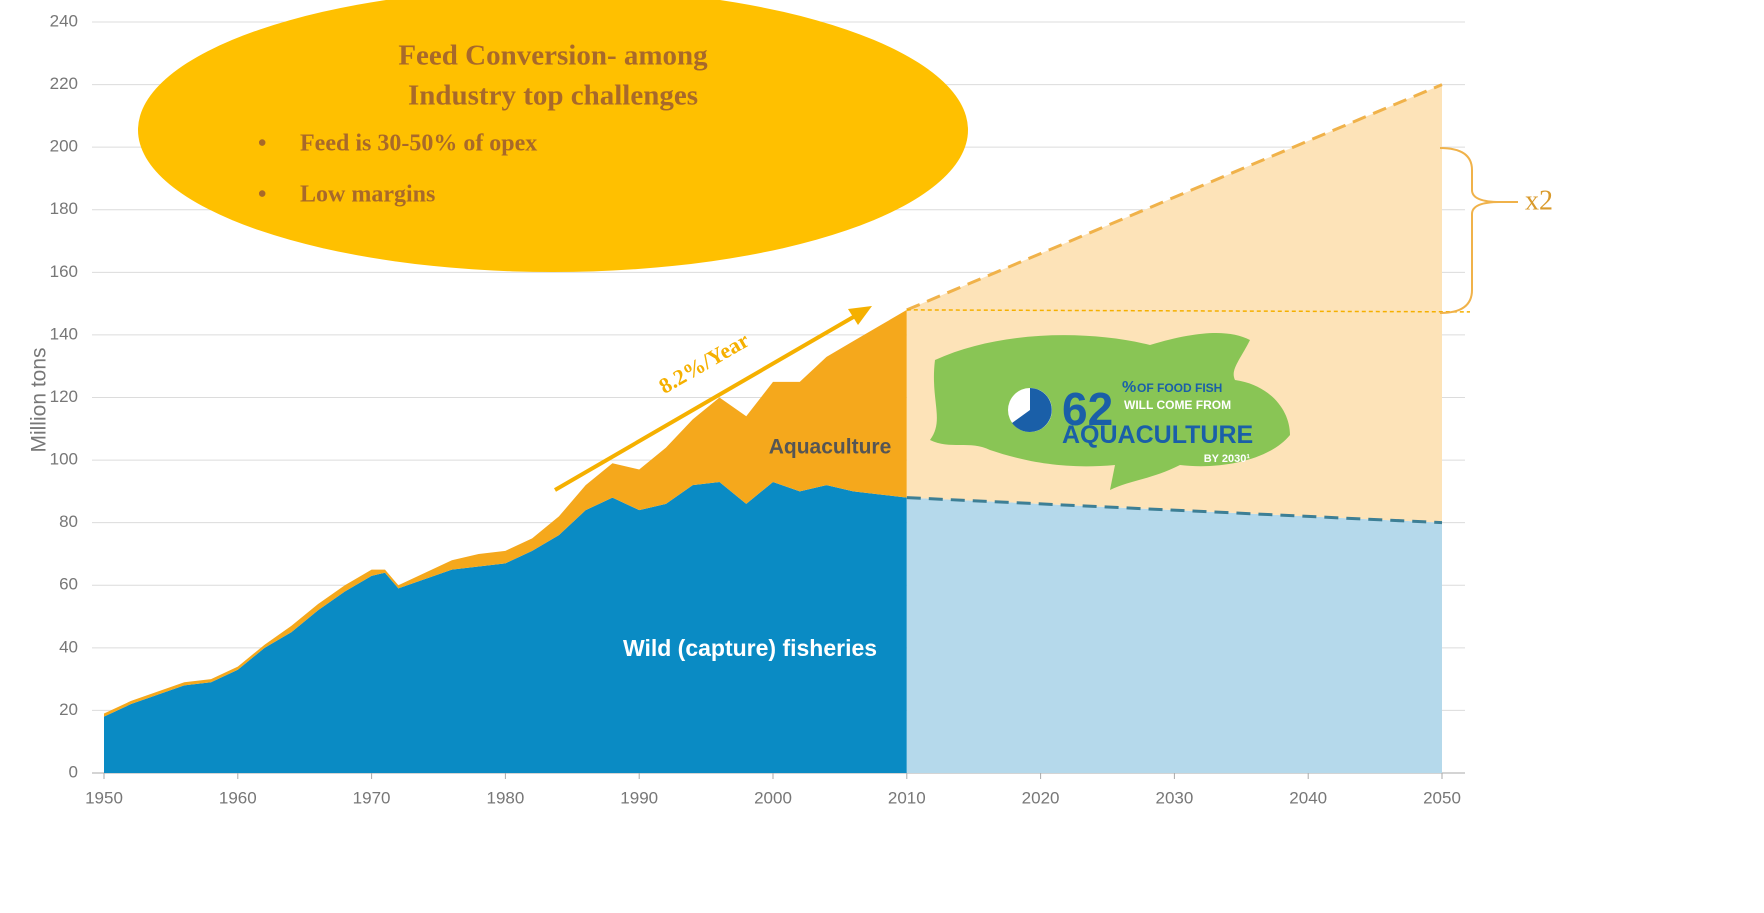 This screenshot has width=1764, height=913. I want to click on y-axis-label: Million tons, so click(39, 399).